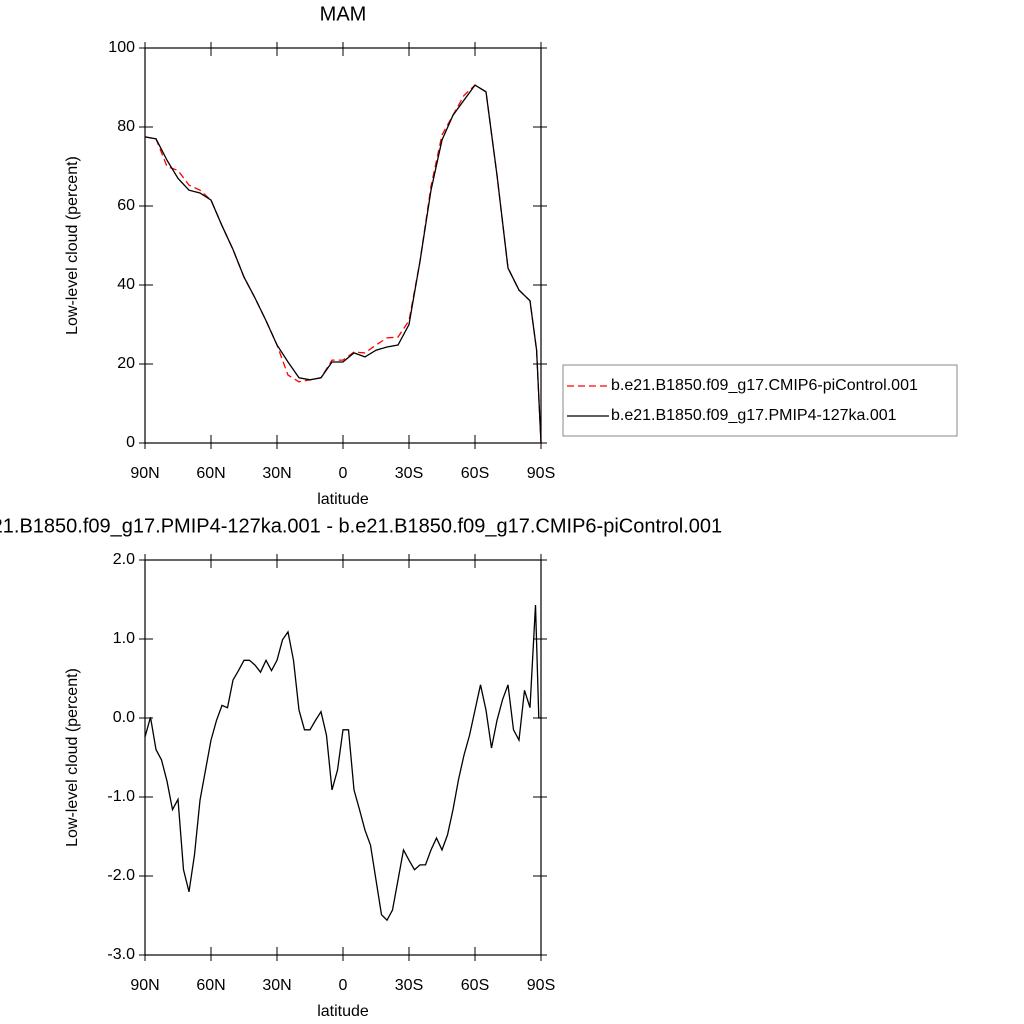 The height and width of the screenshot is (1024, 1024). Describe the element at coordinates (126, 205) in the screenshot. I see `y-tick-label: 60` at that location.